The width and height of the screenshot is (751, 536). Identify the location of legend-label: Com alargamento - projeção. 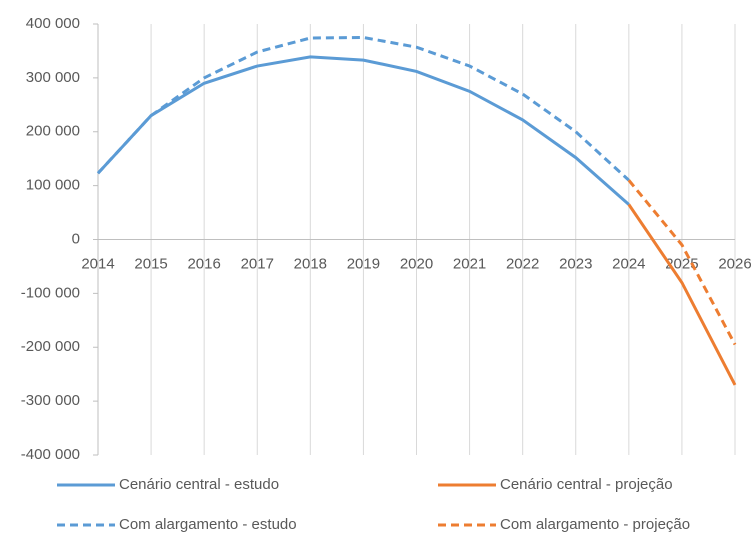
(595, 524).